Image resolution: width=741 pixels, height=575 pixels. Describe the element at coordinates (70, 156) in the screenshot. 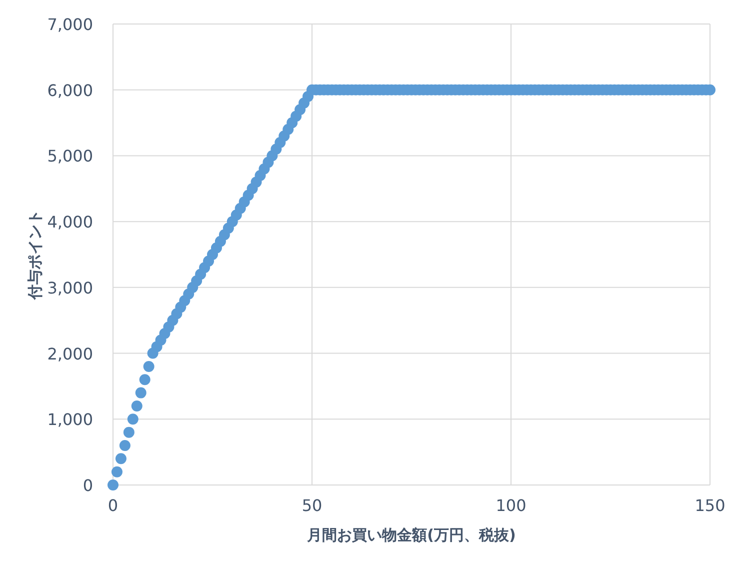

I see `y-tick-label: 5,000` at that location.